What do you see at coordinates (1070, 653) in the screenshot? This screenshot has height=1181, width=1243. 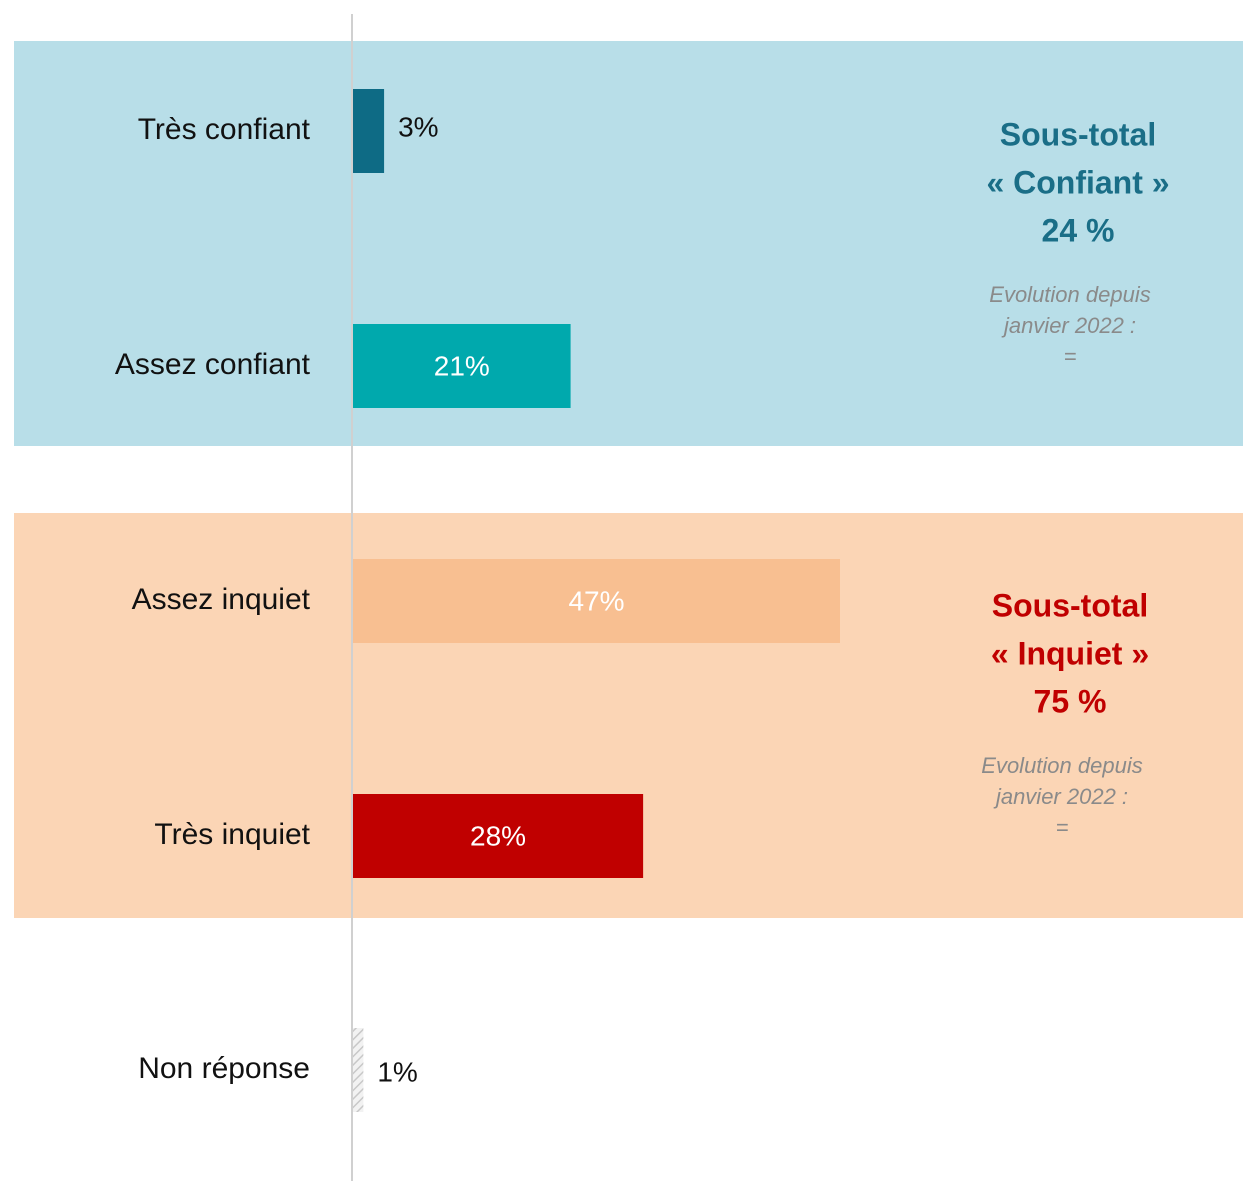 I see `subtotal-text: « Inquiet »` at bounding box center [1070, 653].